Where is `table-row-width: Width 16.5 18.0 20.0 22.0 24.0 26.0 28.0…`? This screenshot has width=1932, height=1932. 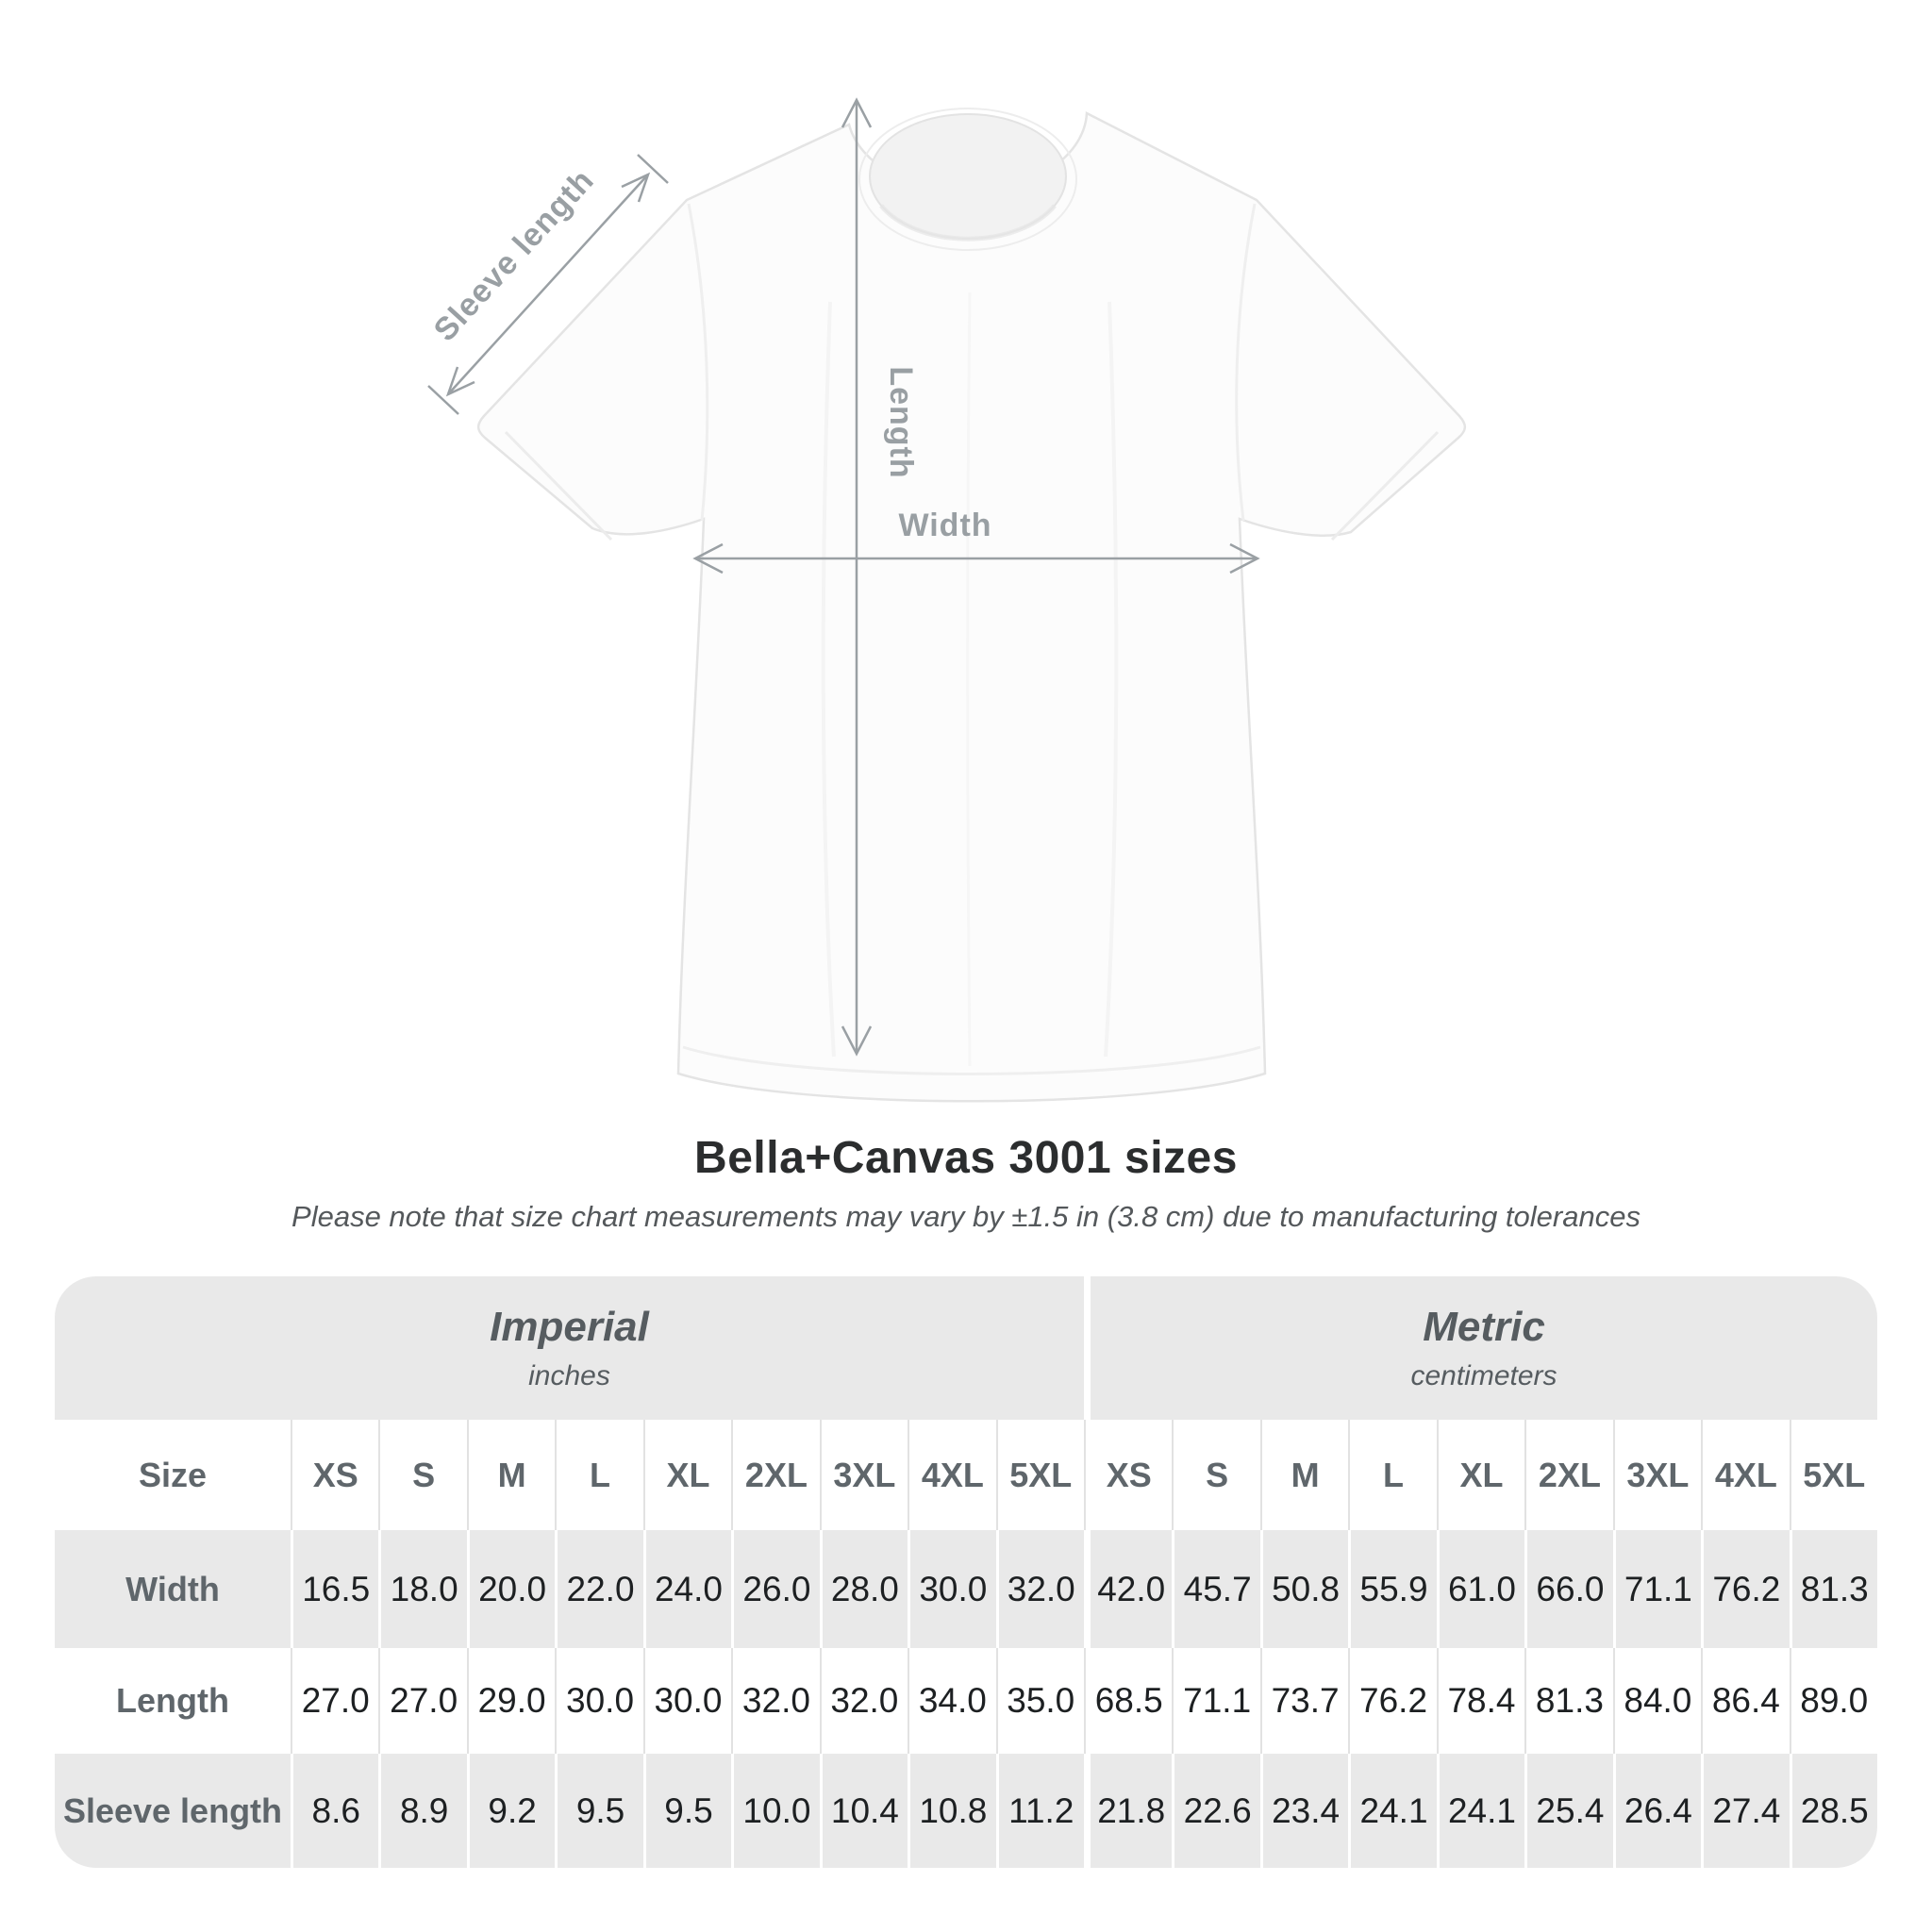 table-row-width: Width 16.5 18.0 20.0 22.0 24.0 26.0 28.0… is located at coordinates (966, 1589).